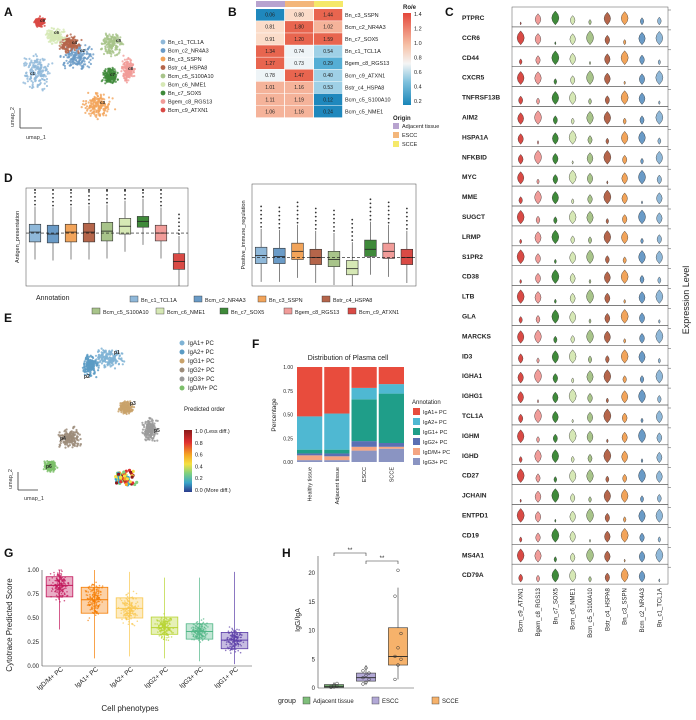 This screenshot has width=696, height=720. Describe the element at coordinates (334, 259) in the screenshot. I see `box` at that location.